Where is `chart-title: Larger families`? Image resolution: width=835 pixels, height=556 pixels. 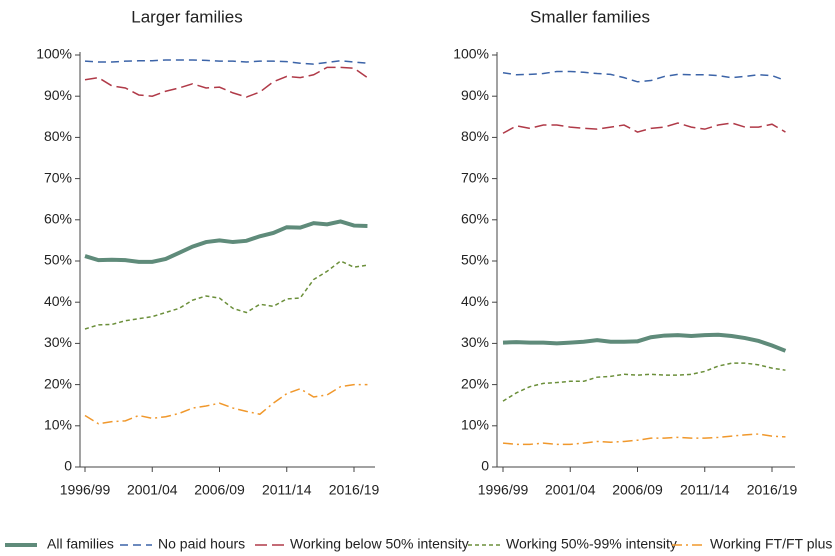 chart-title: Larger families is located at coordinates (187, 16).